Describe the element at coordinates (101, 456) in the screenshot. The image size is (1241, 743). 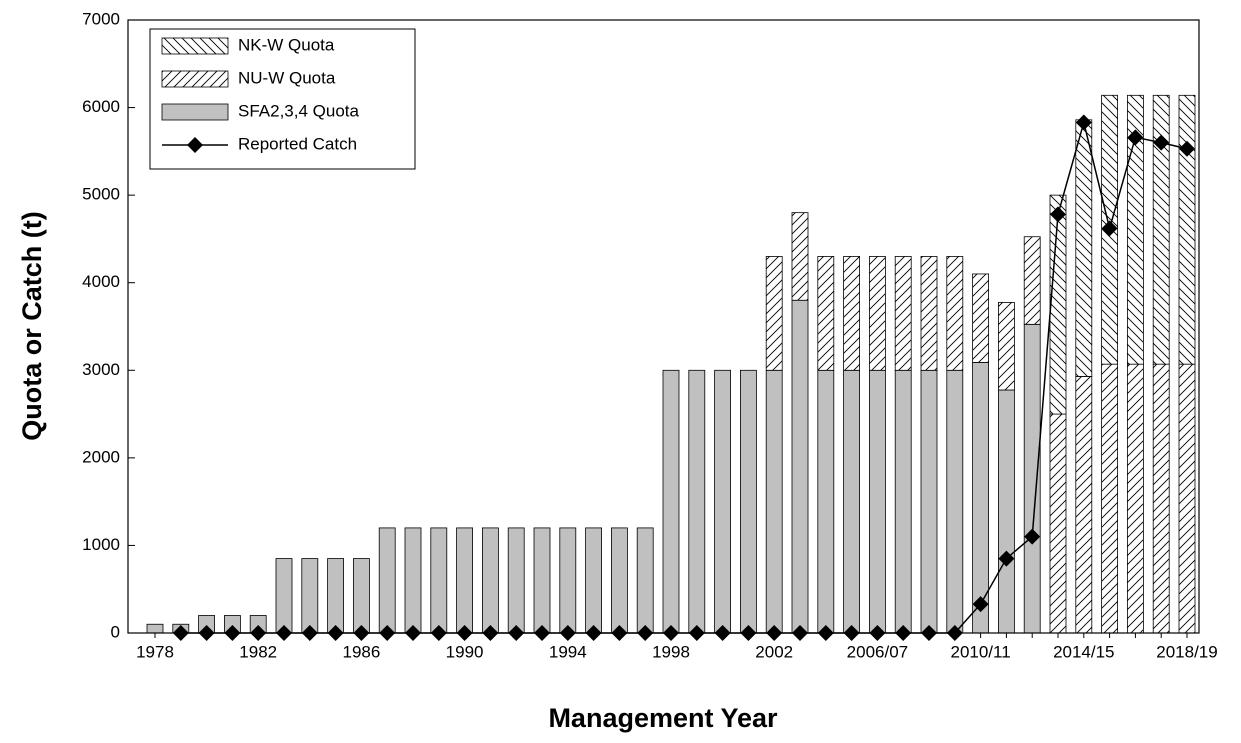
I see `y-tick-label: 2000` at that location.